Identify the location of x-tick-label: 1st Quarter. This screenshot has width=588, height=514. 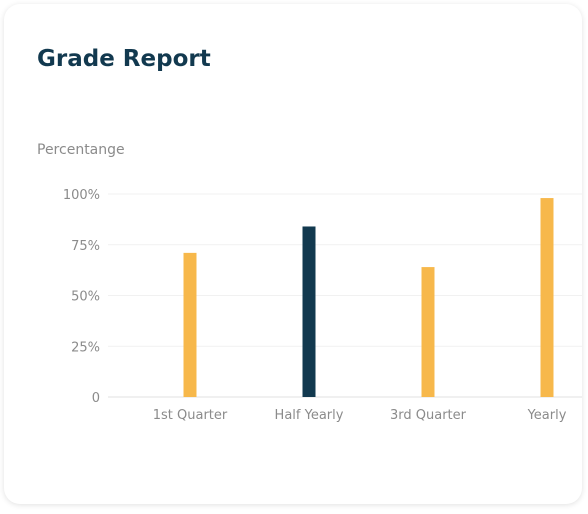
(190, 415).